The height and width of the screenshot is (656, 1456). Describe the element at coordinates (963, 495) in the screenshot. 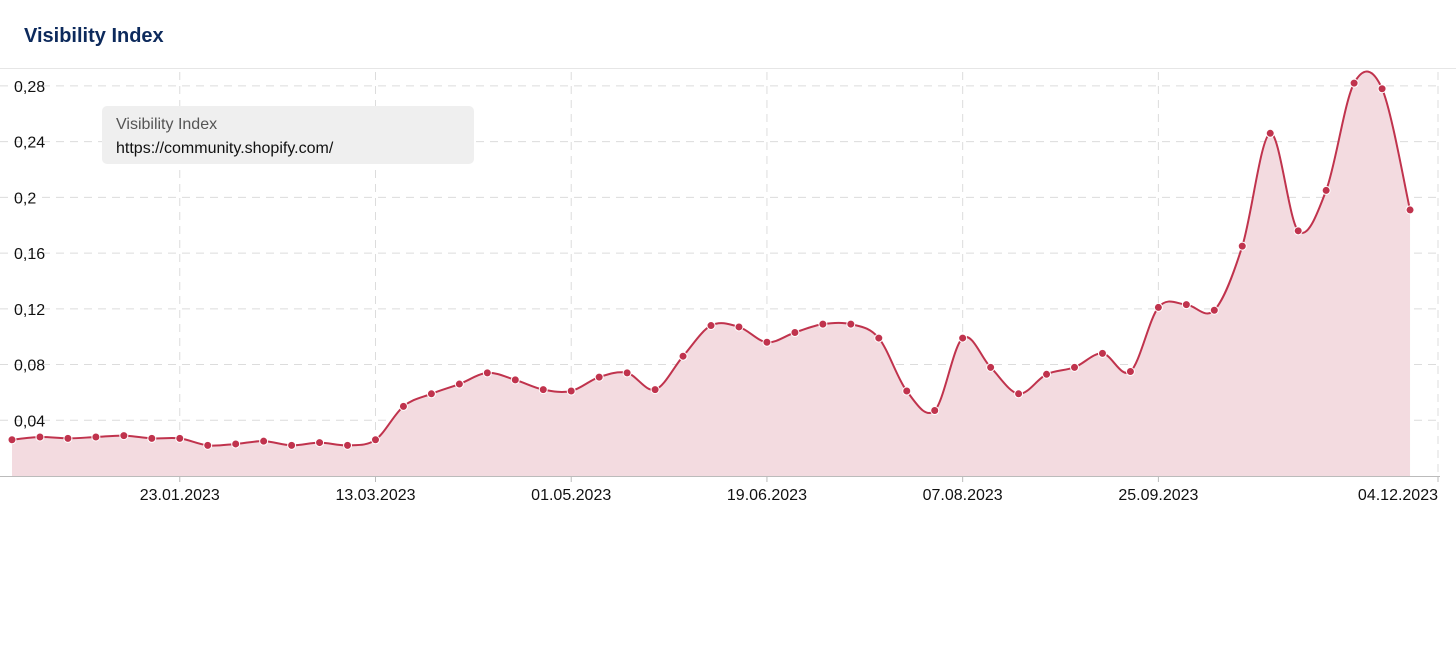

I see `x-tick-label: 07.08.2023` at that location.